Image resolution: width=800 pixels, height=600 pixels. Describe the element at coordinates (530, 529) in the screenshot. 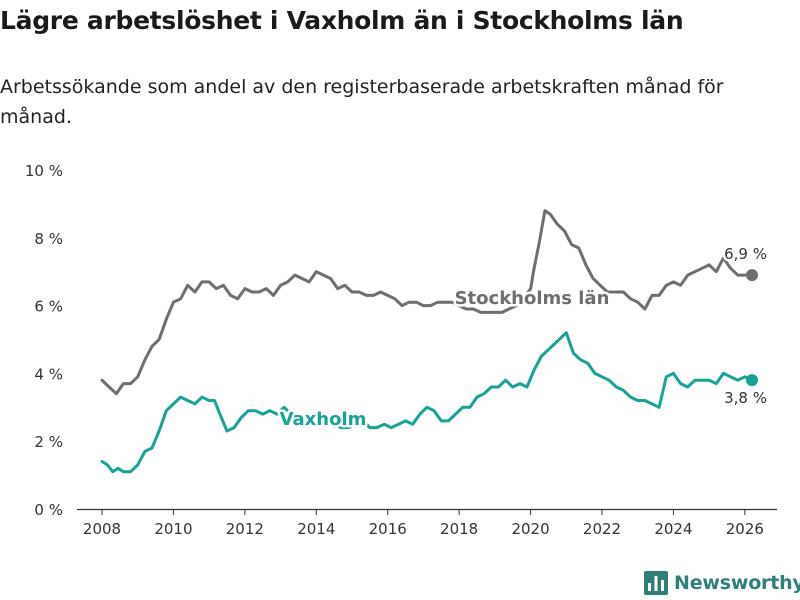

I see `x-tick-label: 2020` at that location.